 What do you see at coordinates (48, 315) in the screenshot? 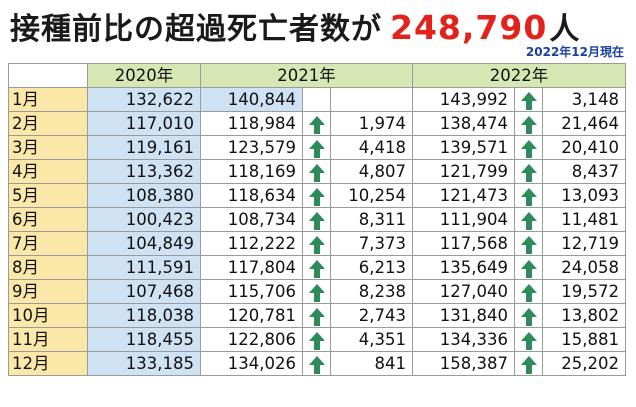
I see `month-cell: 10月` at bounding box center [48, 315].